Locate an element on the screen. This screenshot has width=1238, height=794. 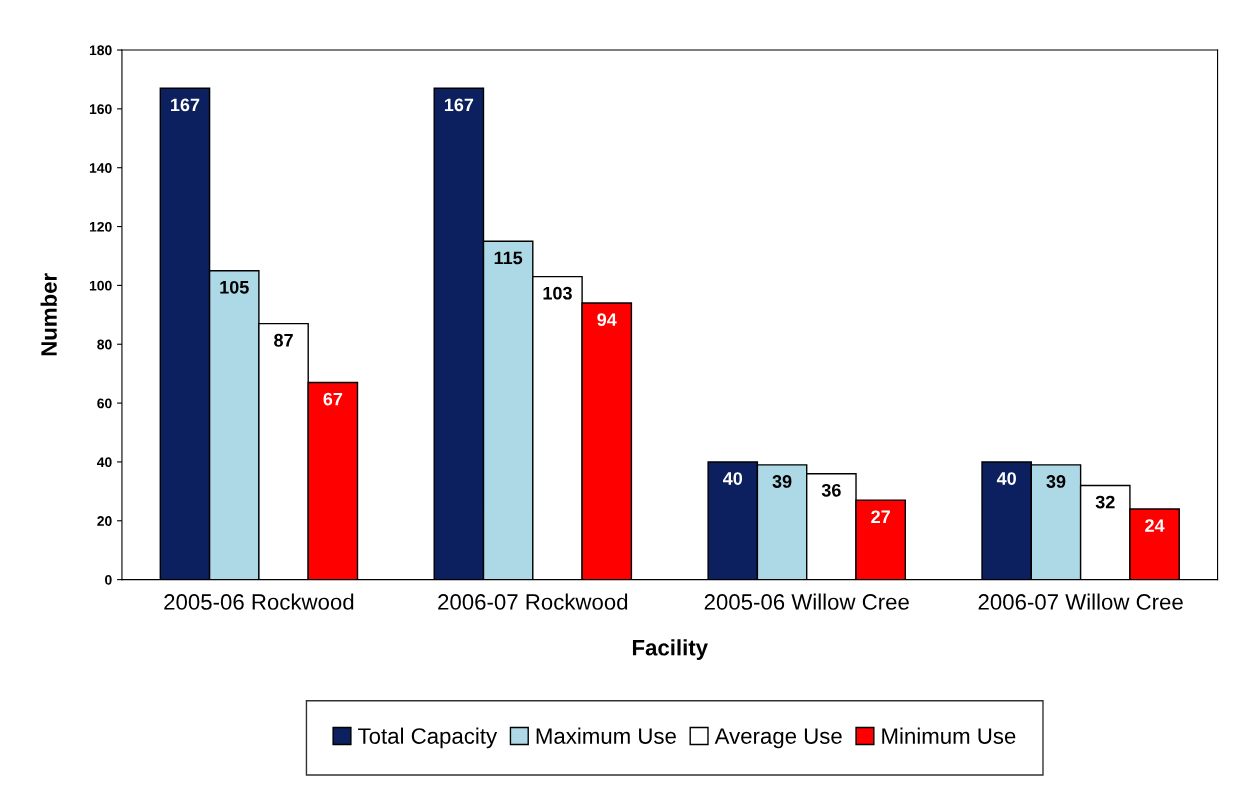
data-label: 24 is located at coordinates (1155, 525).